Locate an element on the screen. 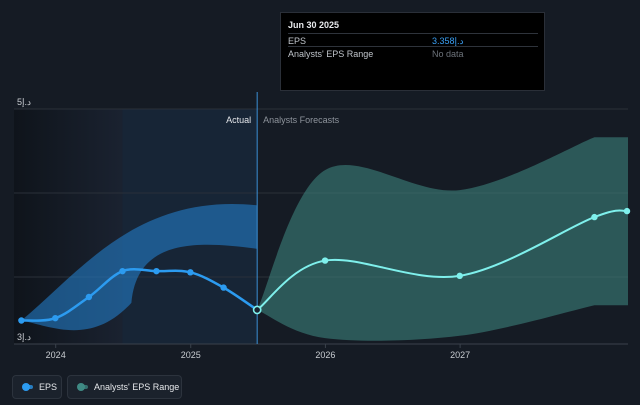  x-tick-label: 2026 is located at coordinates (325, 355).